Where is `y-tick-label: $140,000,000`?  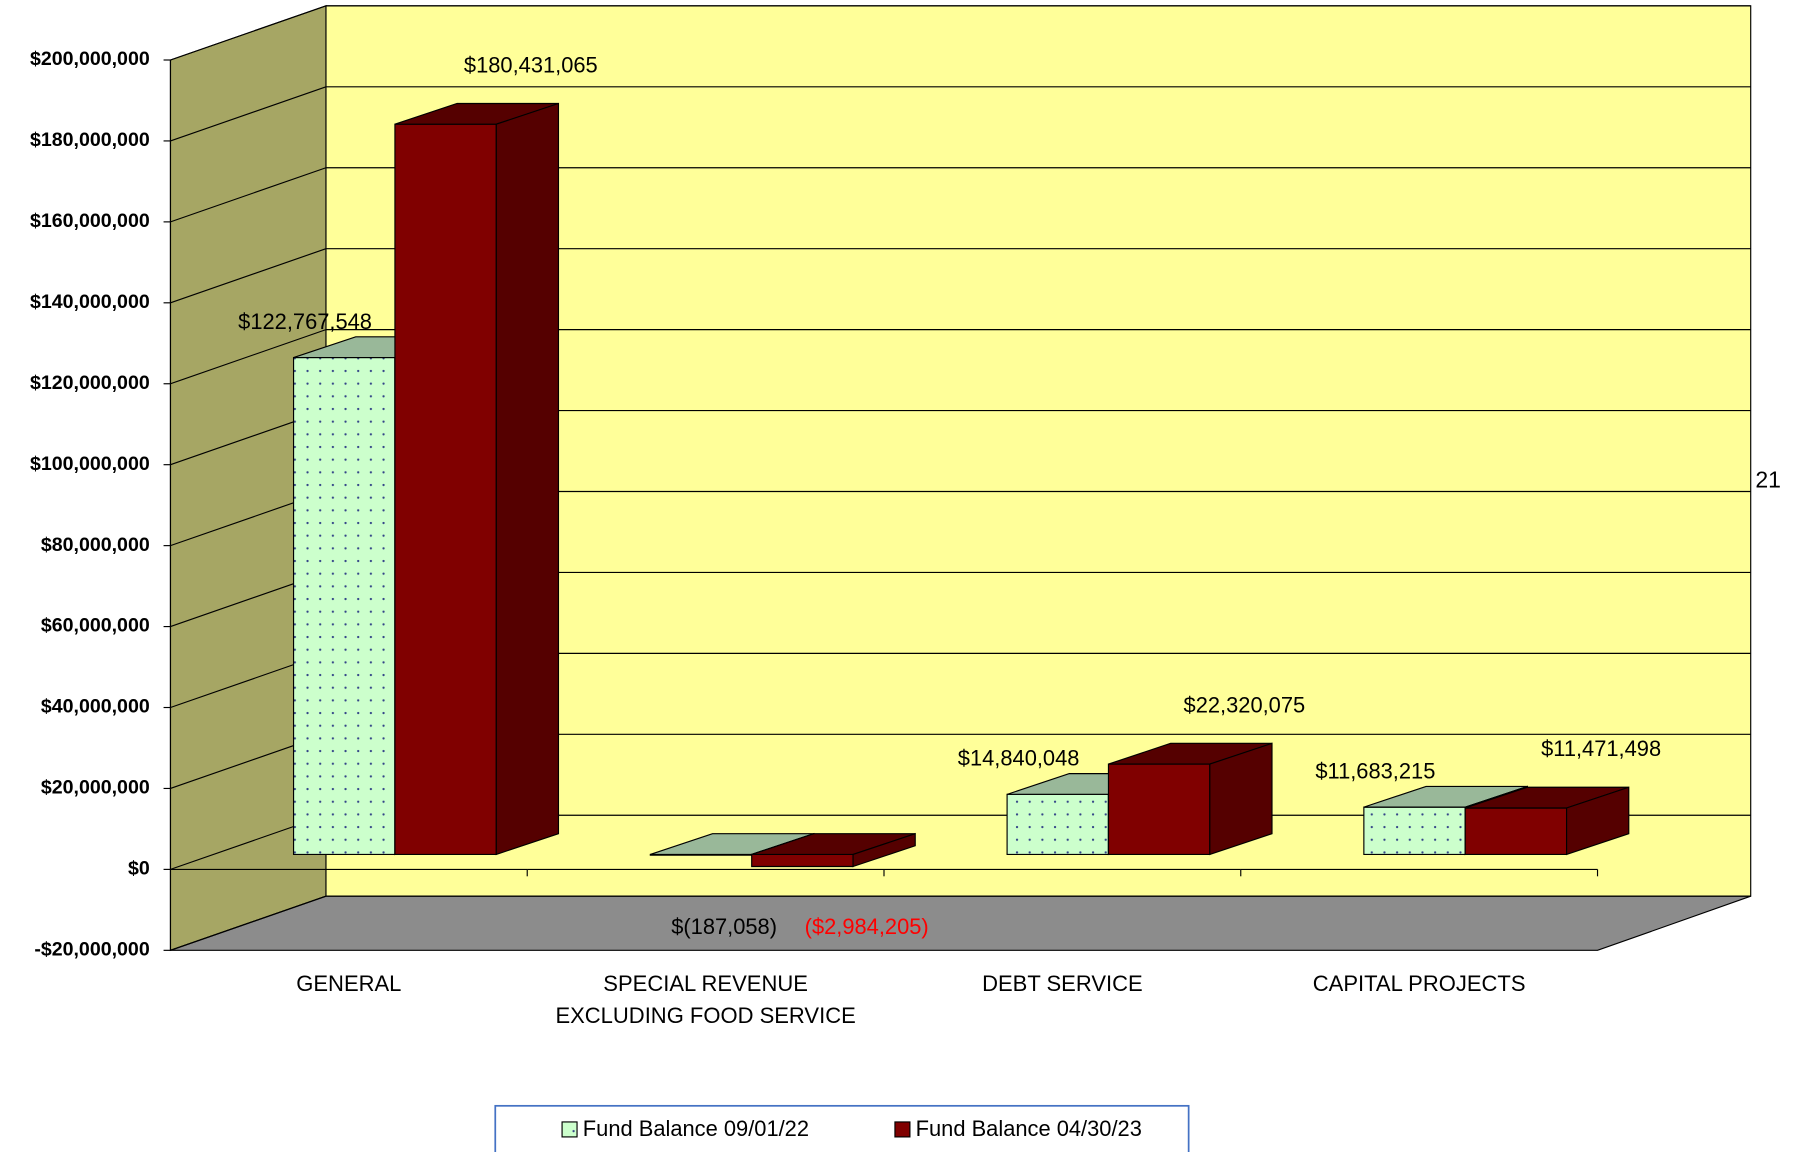
y-tick-label: $140,000,000 is located at coordinates (90, 302).